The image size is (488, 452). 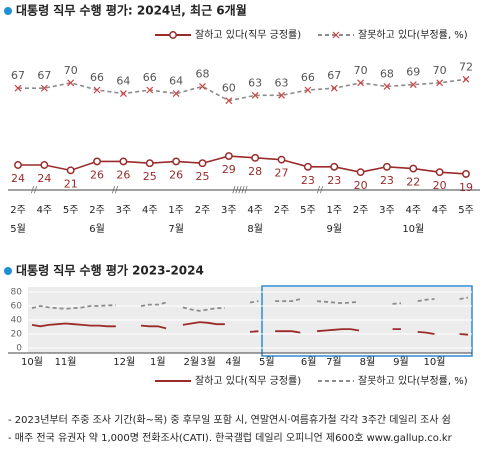 I want to click on data-label: 27, so click(x=282, y=173).